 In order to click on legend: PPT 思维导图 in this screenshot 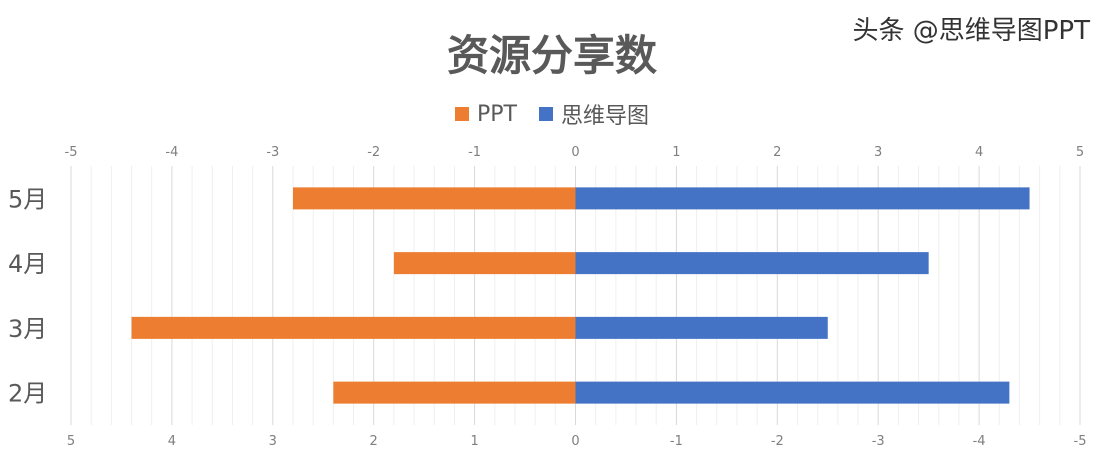, I will do `click(552, 114)`.